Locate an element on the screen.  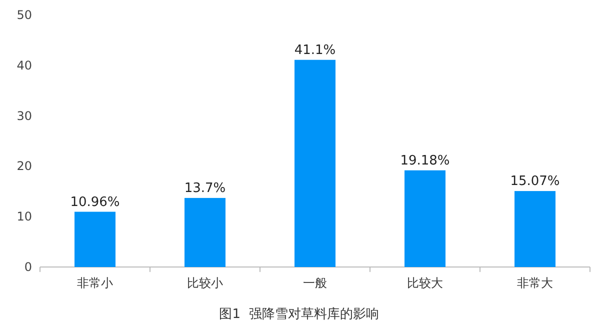
y-tick-label: 40 is located at coordinates (24, 65).